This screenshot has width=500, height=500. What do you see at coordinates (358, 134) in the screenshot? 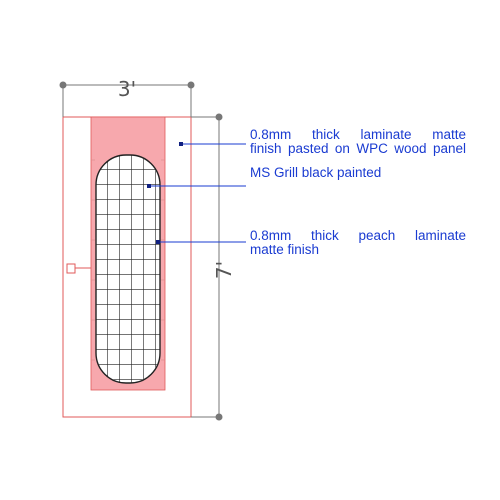
I see `annotation-laminate-matte-line1: 0.8mm thick laminate matte` at bounding box center [358, 134].